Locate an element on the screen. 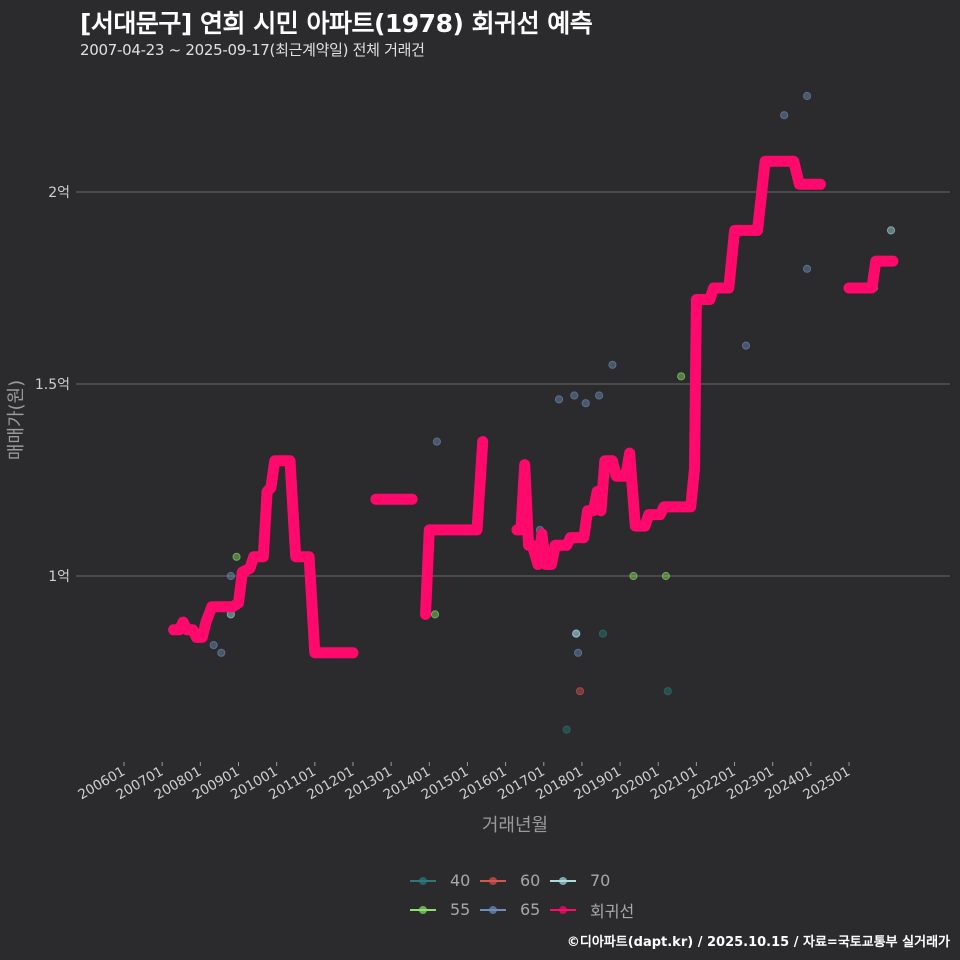 The image size is (960, 960). legend-row-2: 55 65 회귀선 is located at coordinates (540, 909).